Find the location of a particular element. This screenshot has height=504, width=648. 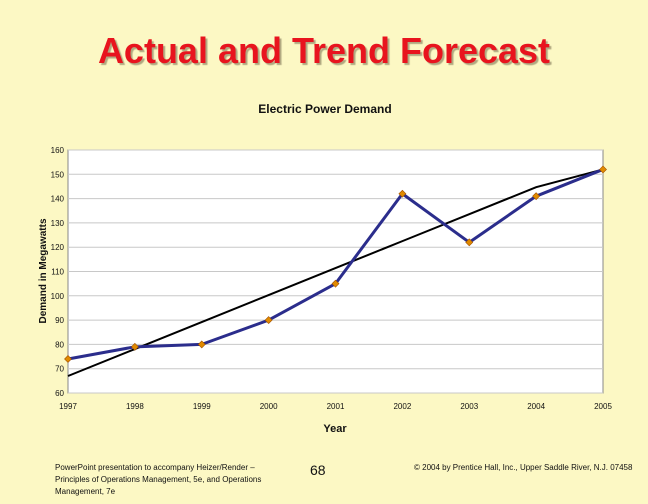

x-tick-label: 2002 is located at coordinates (402, 406).